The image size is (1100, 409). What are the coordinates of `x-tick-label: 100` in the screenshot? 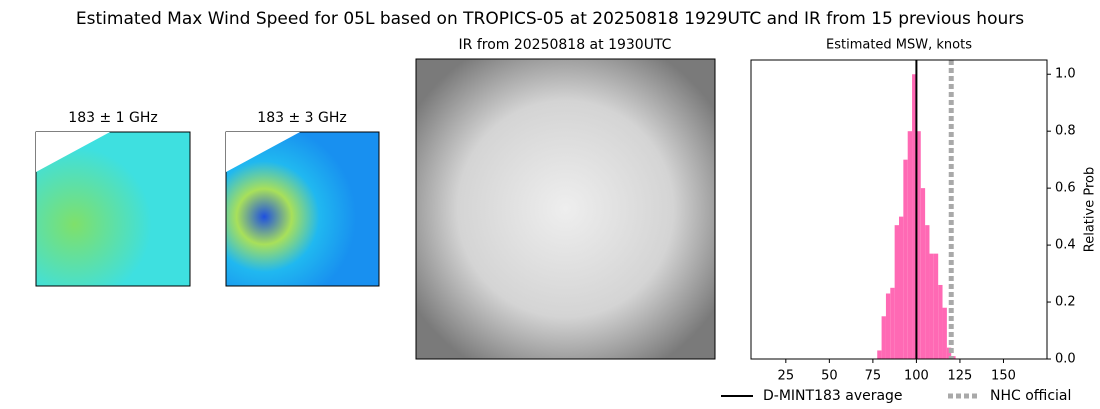 It's located at (916, 376).